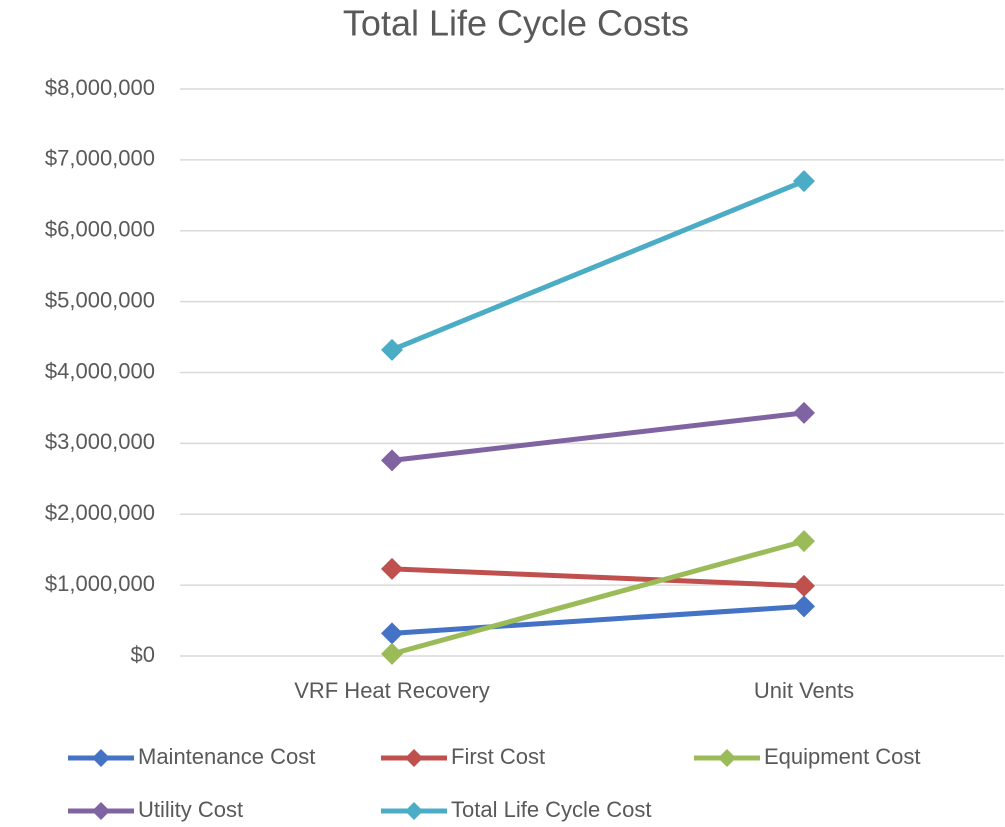  Describe the element at coordinates (100, 441) in the screenshot. I see `y-tick-label: $3,000,000` at that location.